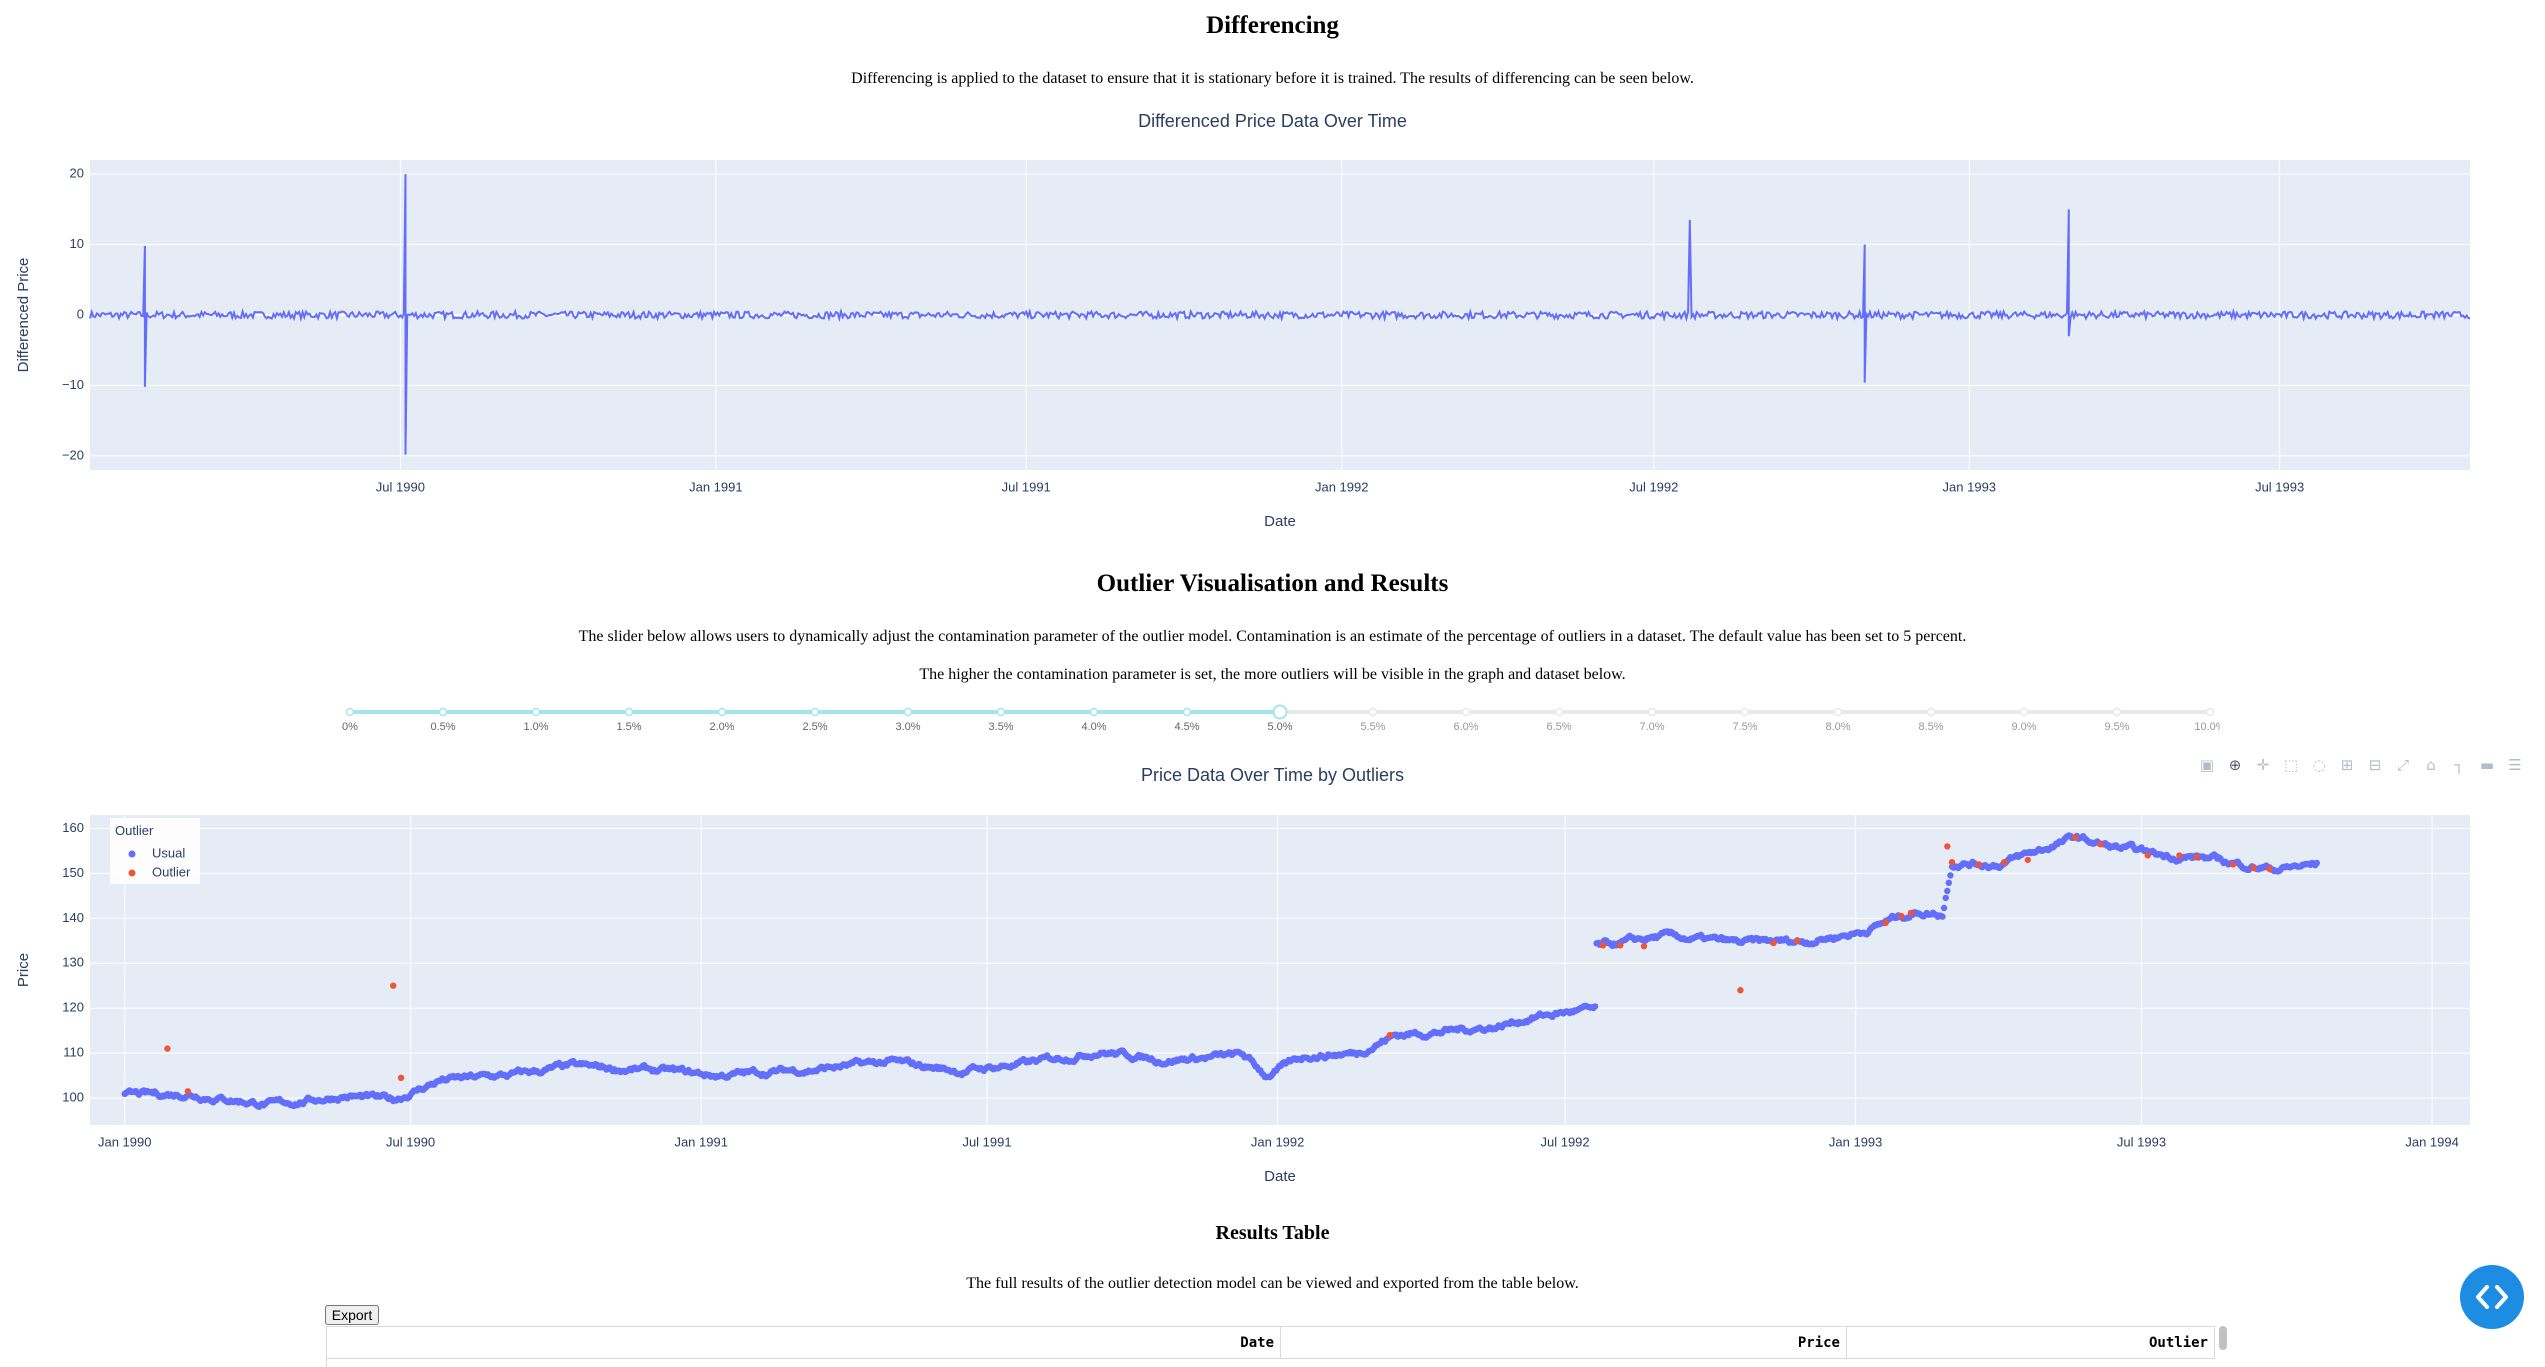  I want to click on outlier-y-tick-label: 150, so click(73, 872).